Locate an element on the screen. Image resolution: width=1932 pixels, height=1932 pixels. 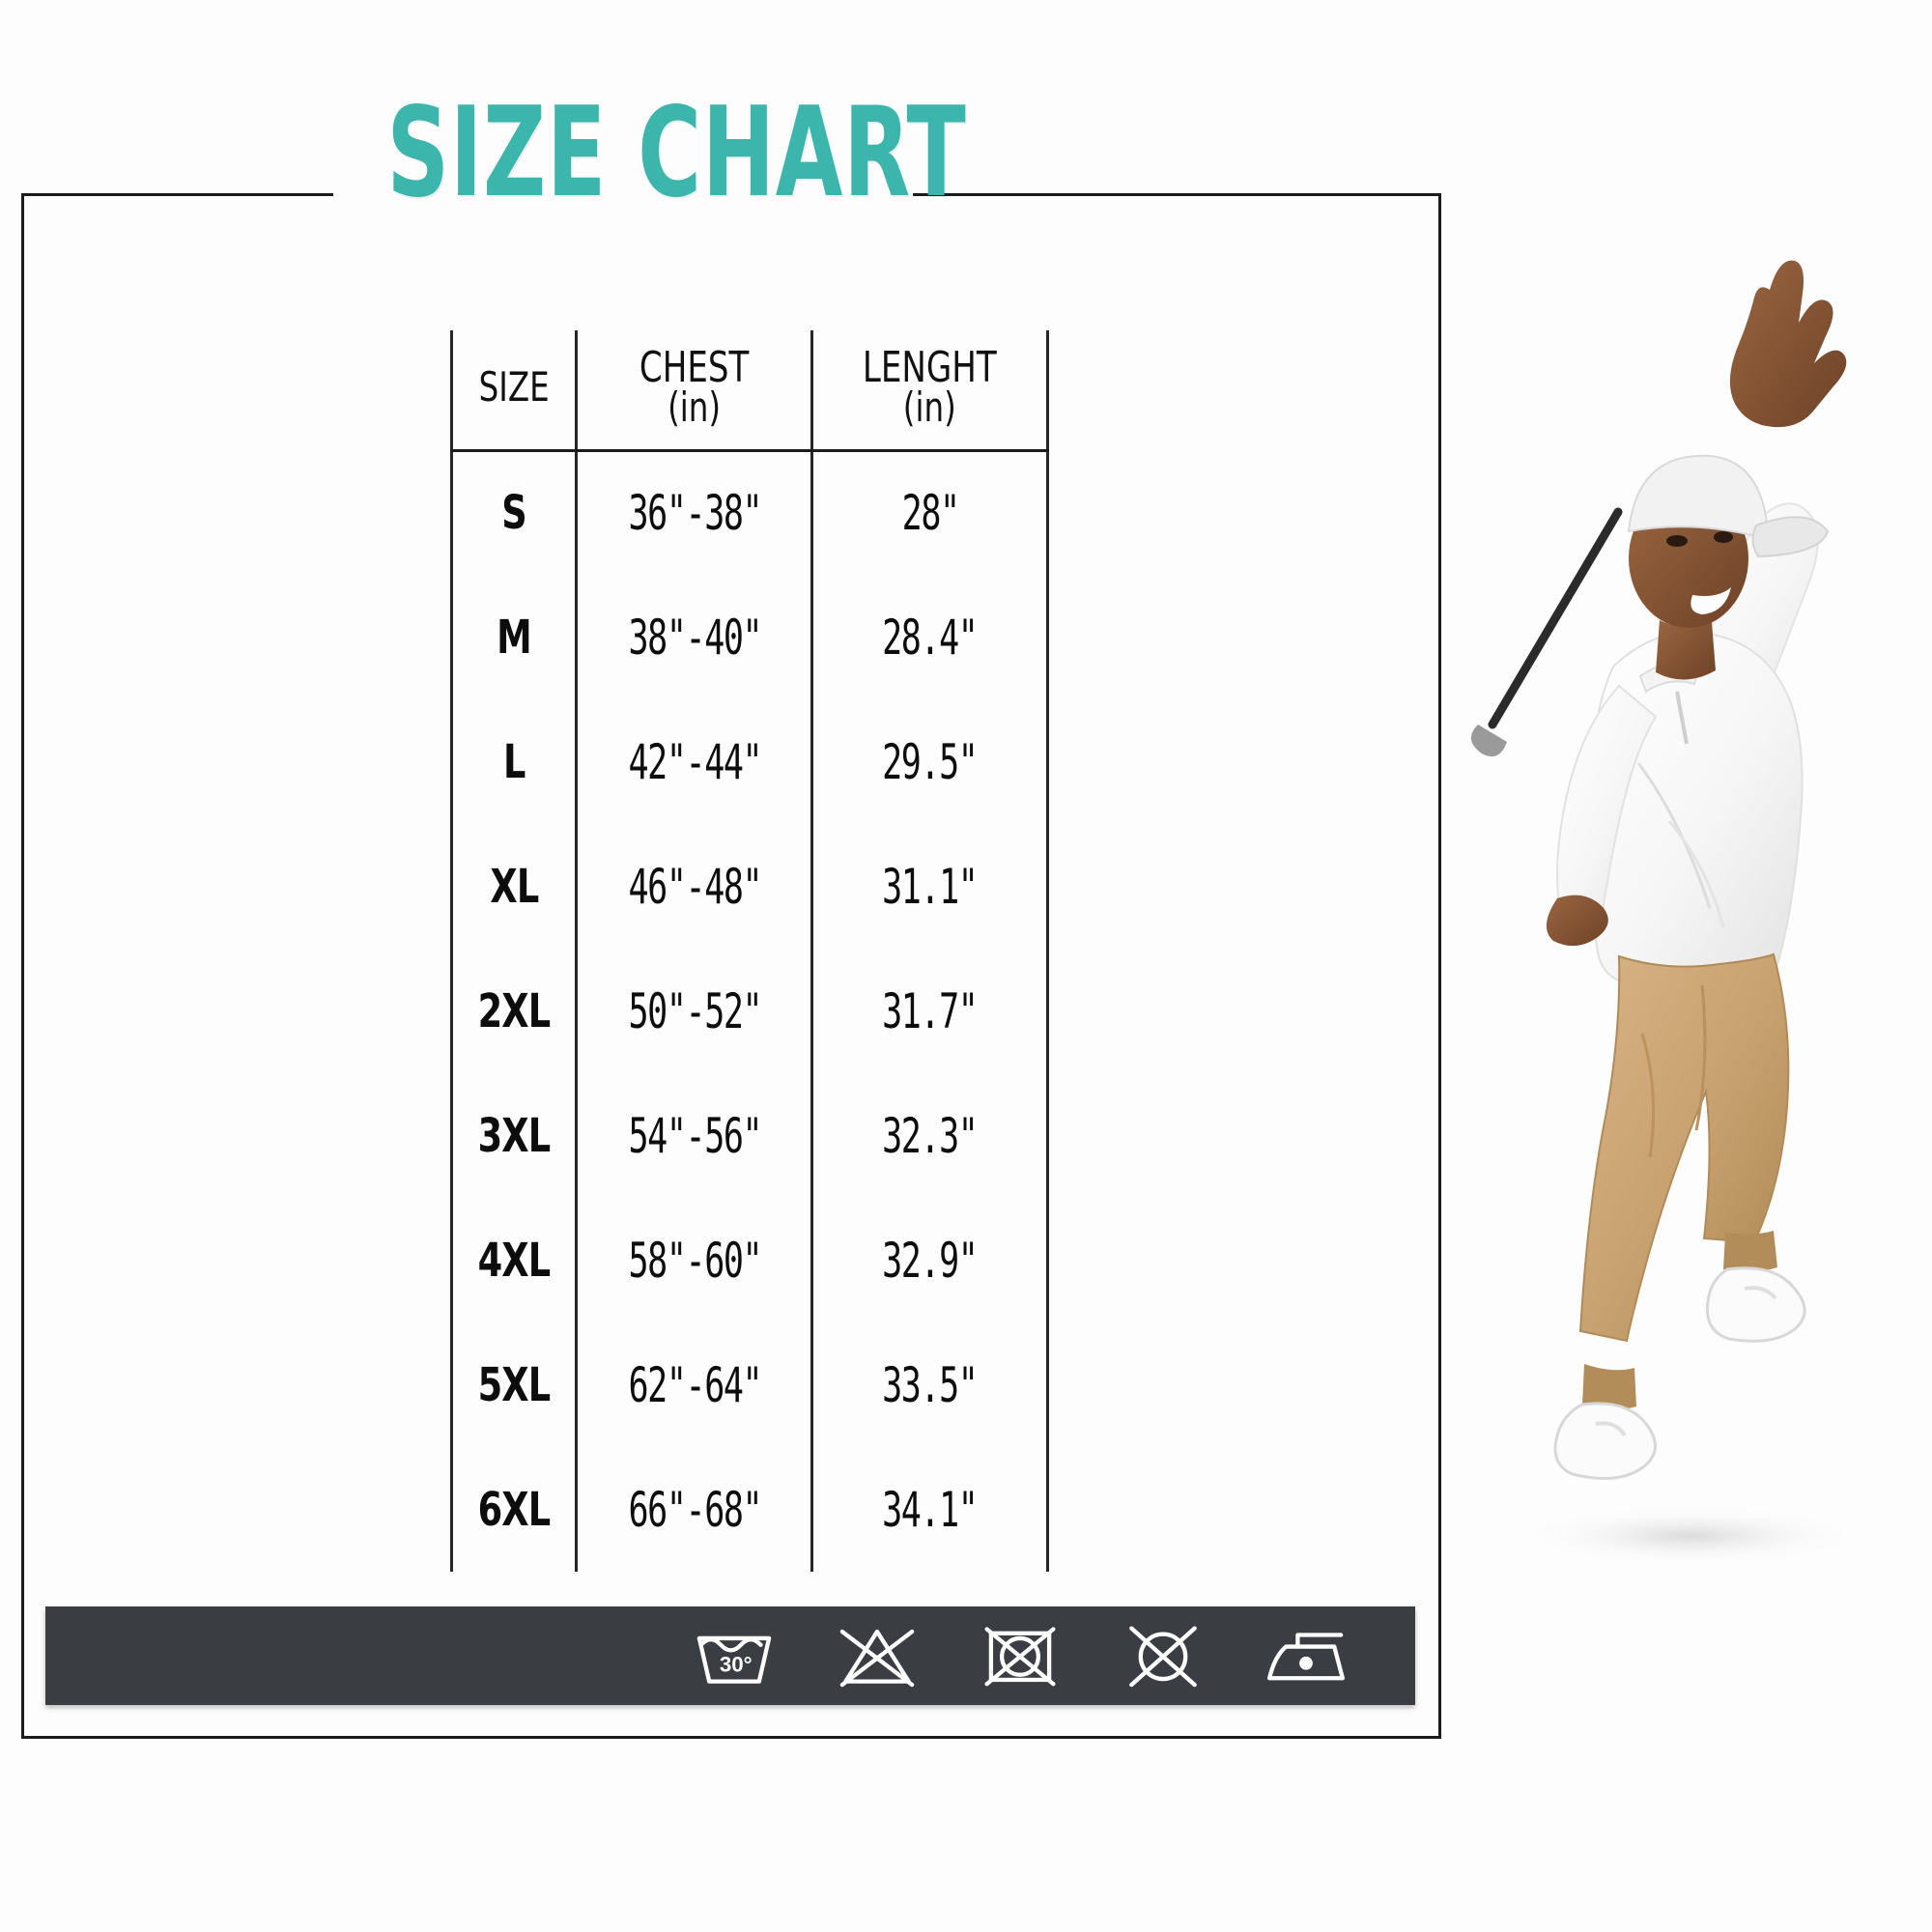
cell-chest: 58"-60" is located at coordinates (694, 1260).